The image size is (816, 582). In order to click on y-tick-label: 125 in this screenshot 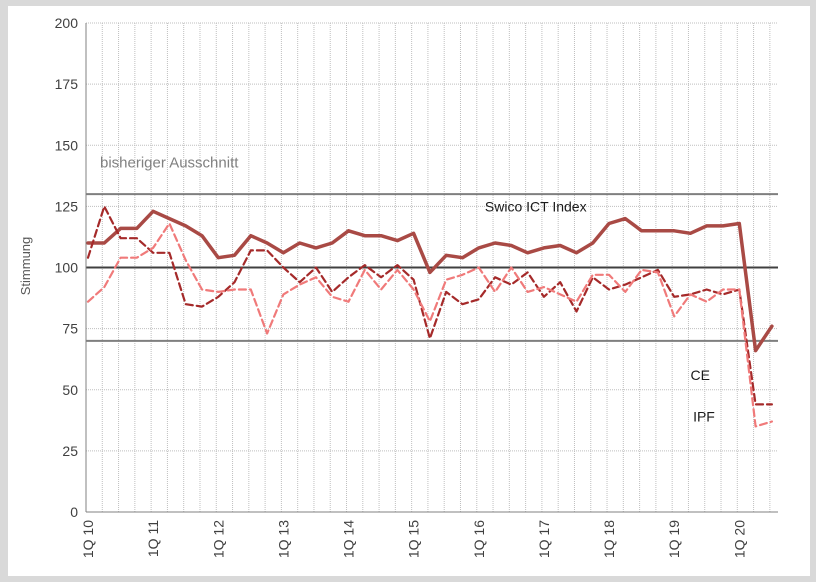, I will do `click(67, 206)`.